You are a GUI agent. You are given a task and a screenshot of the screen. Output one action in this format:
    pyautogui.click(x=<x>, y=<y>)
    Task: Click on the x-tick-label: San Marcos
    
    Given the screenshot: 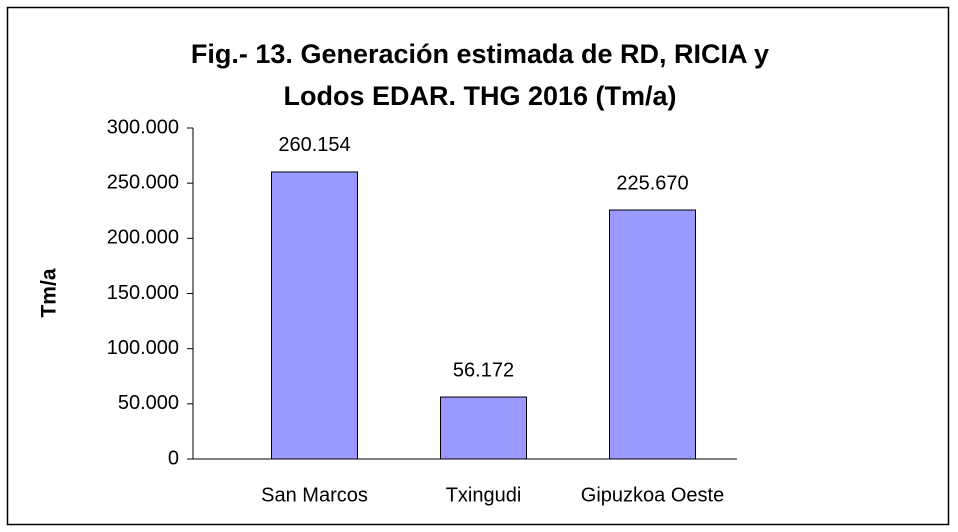 What is the action you would take?
    pyautogui.click(x=314, y=495)
    